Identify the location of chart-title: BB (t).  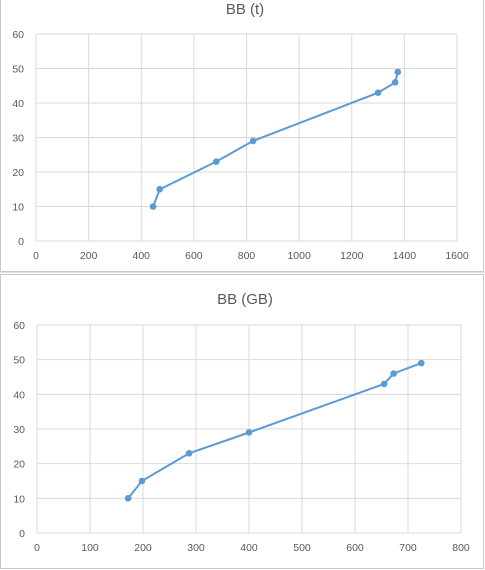
(245, 9).